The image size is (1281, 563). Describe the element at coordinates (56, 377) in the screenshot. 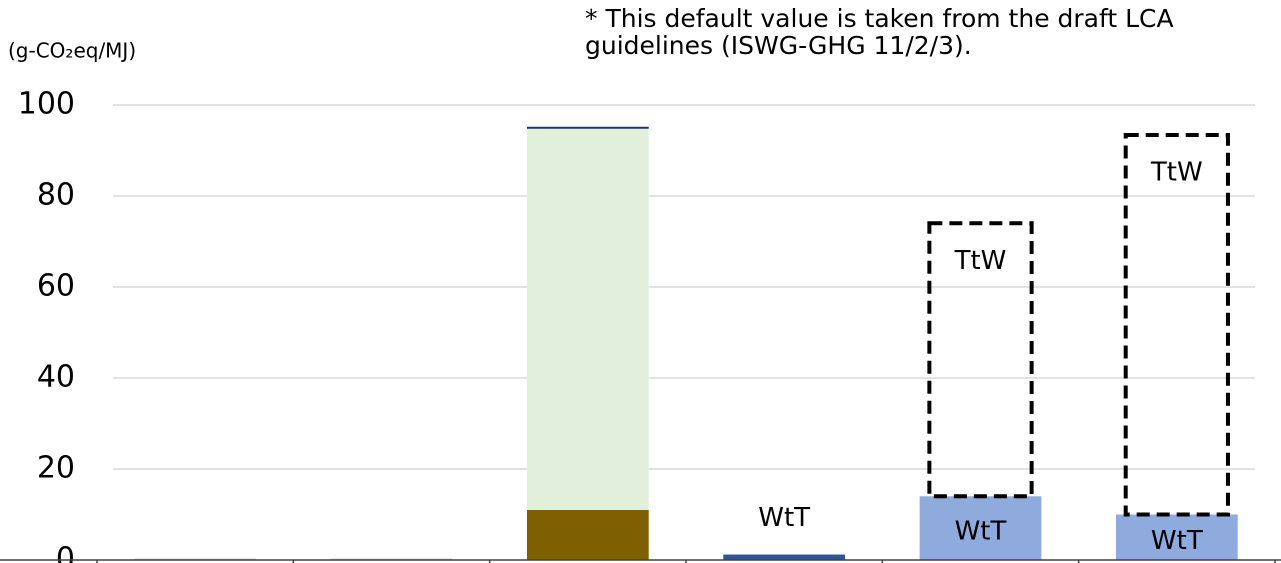

I see `y-tick-label: 40` at that location.